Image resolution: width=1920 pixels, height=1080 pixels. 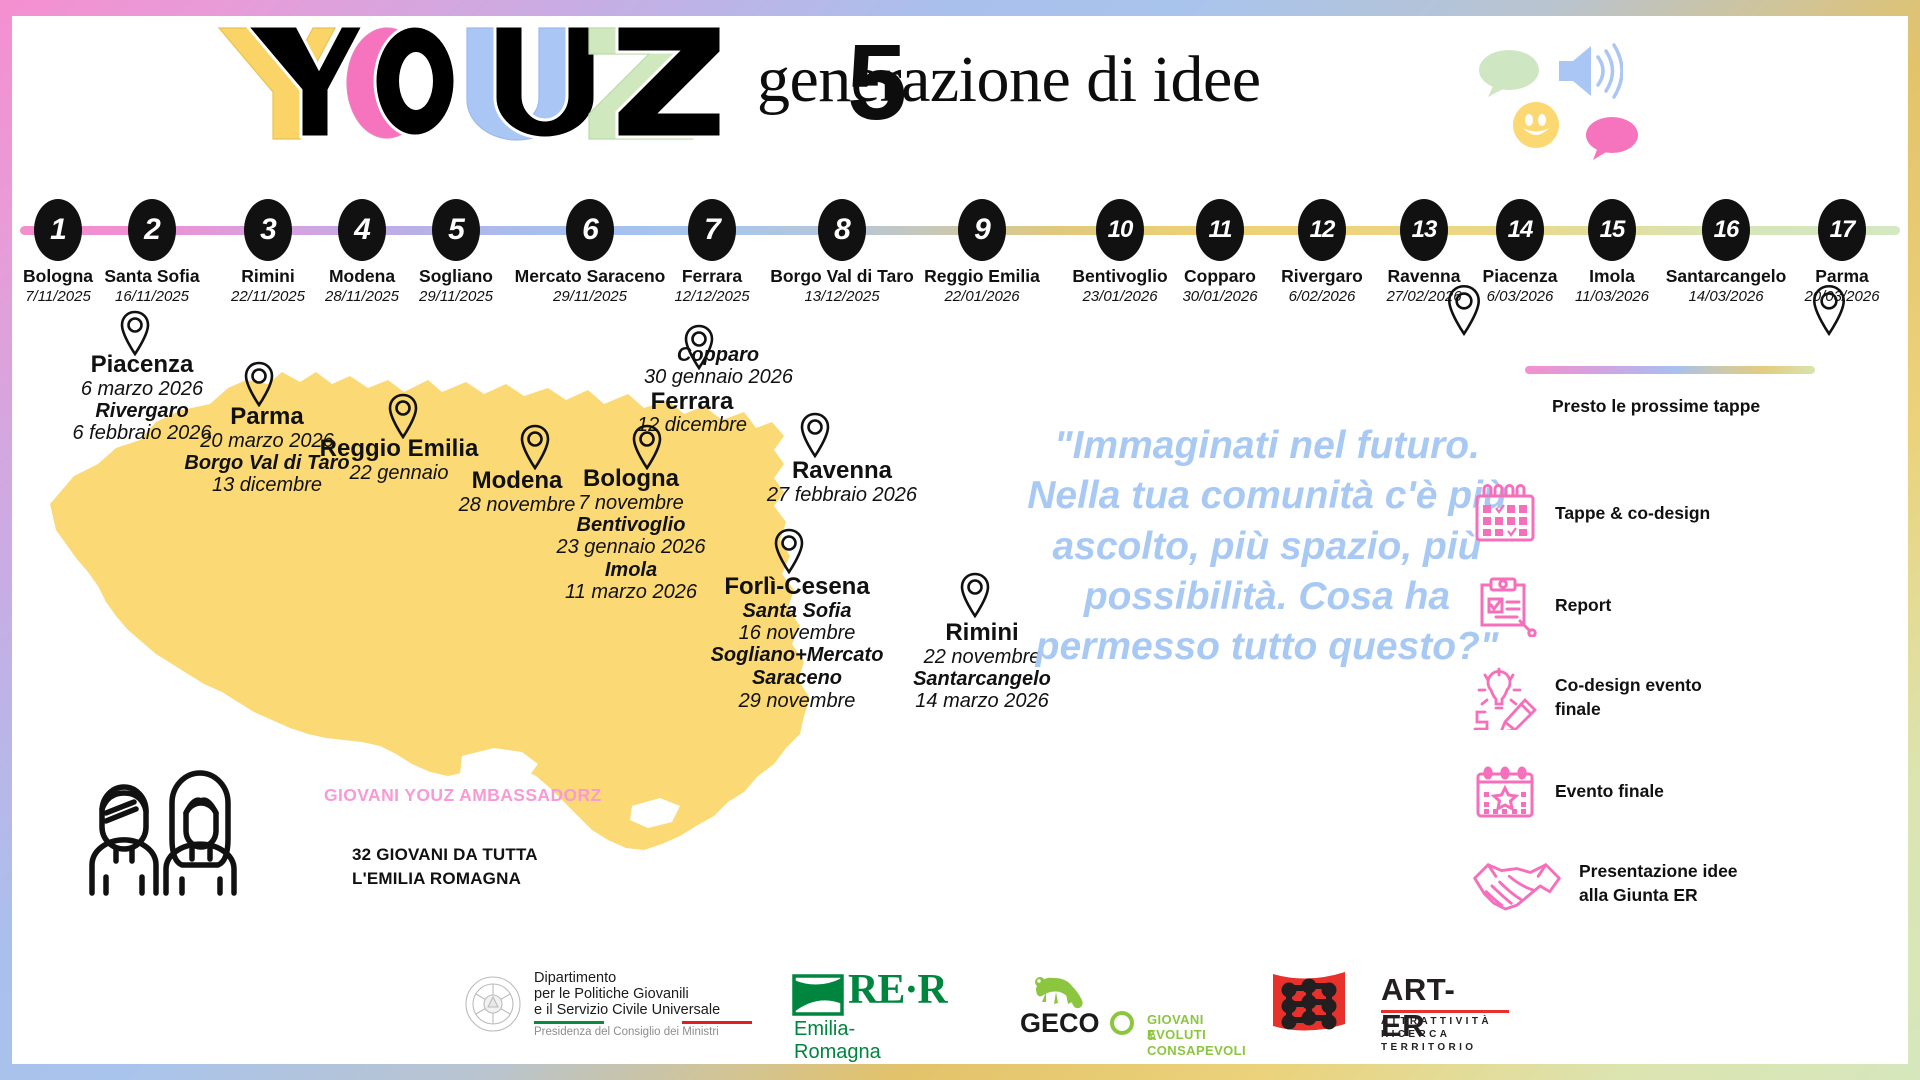 I want to click on header: 5 generazione di idee, so click(x=960, y=91).